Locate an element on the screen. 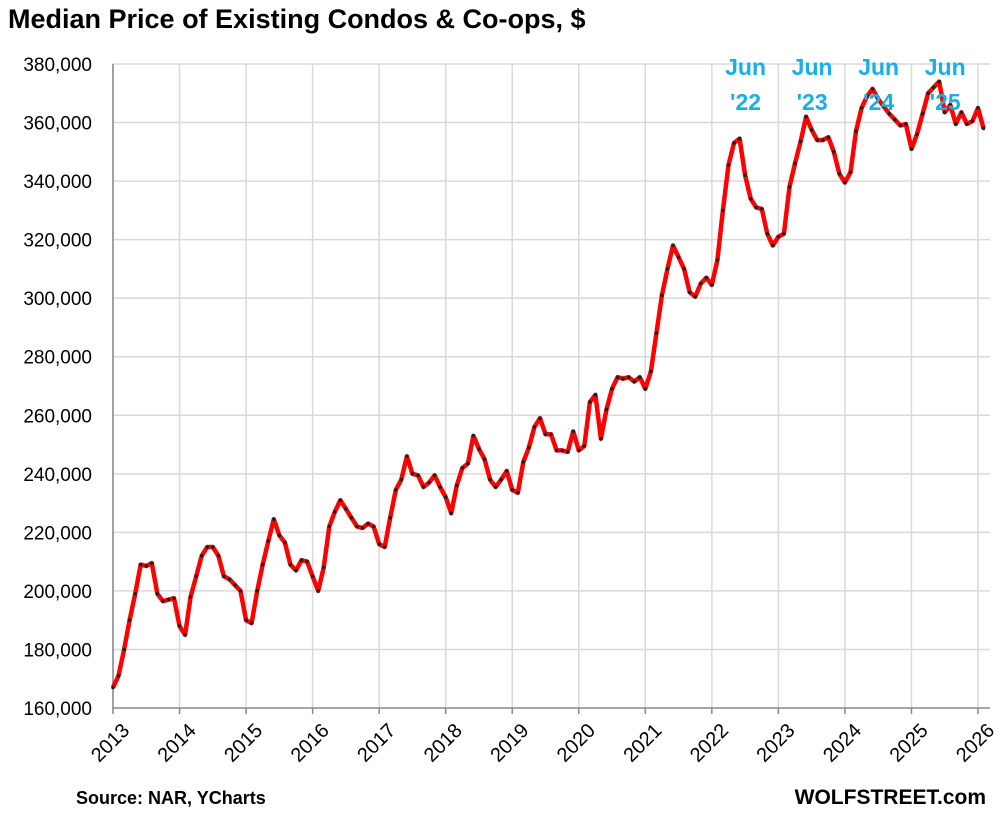 This screenshot has height=823, width=1004. x-tick-label: 2026 is located at coordinates (975, 743).